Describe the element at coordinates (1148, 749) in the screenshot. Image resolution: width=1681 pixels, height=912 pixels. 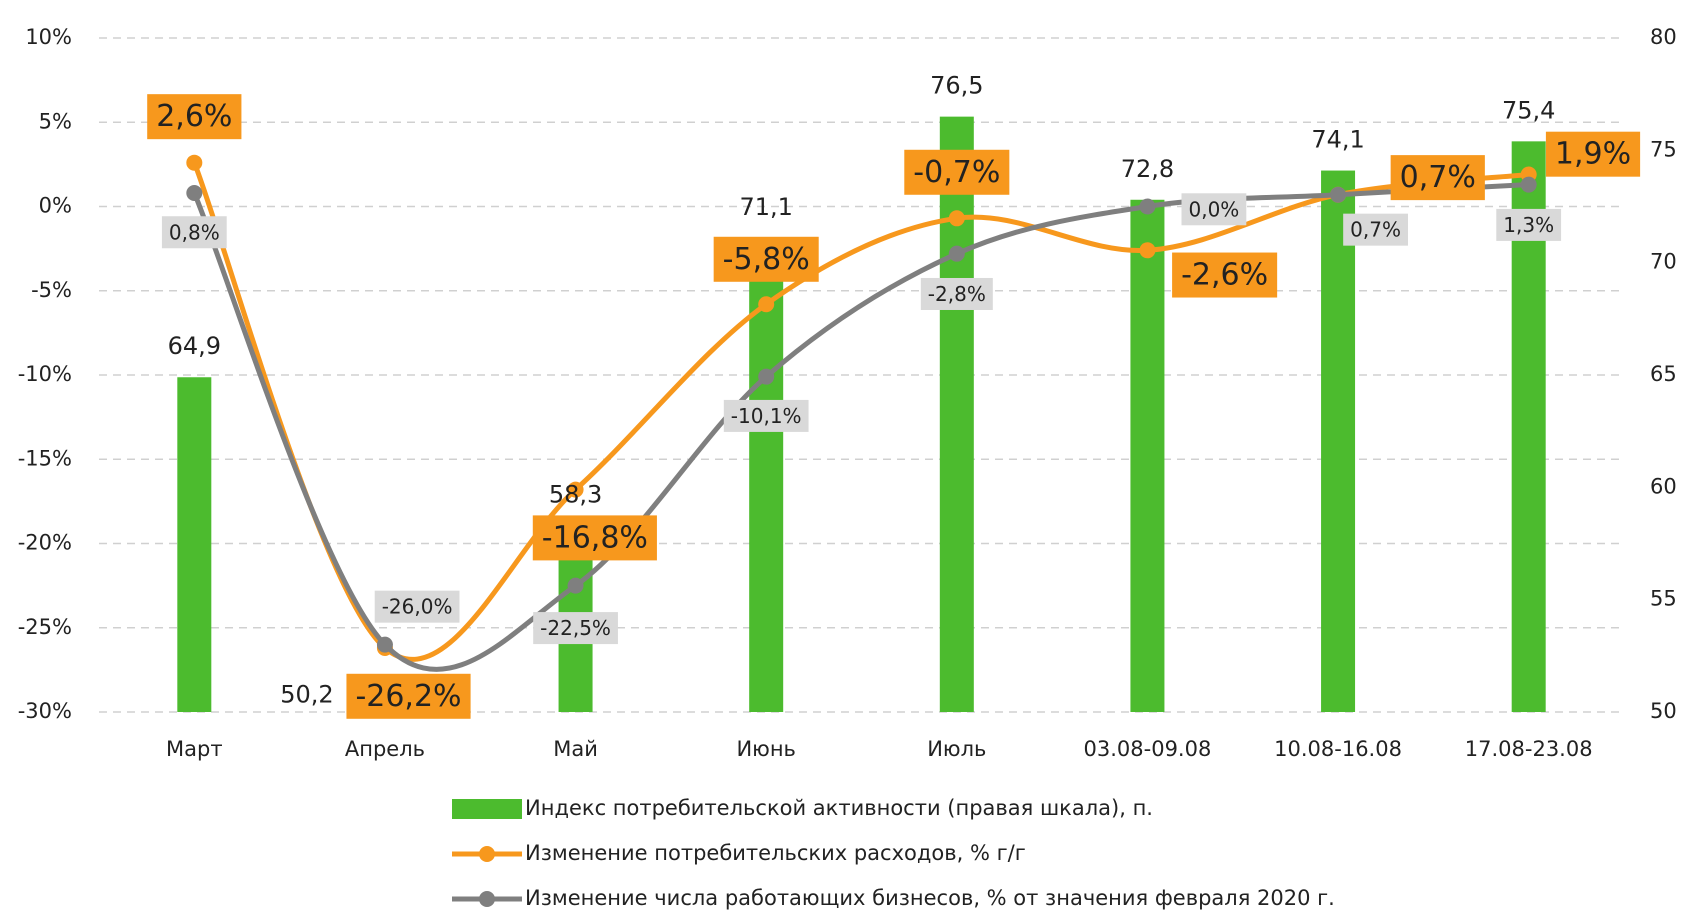
I see `x-tick-label: 03.08-09.08` at that location.